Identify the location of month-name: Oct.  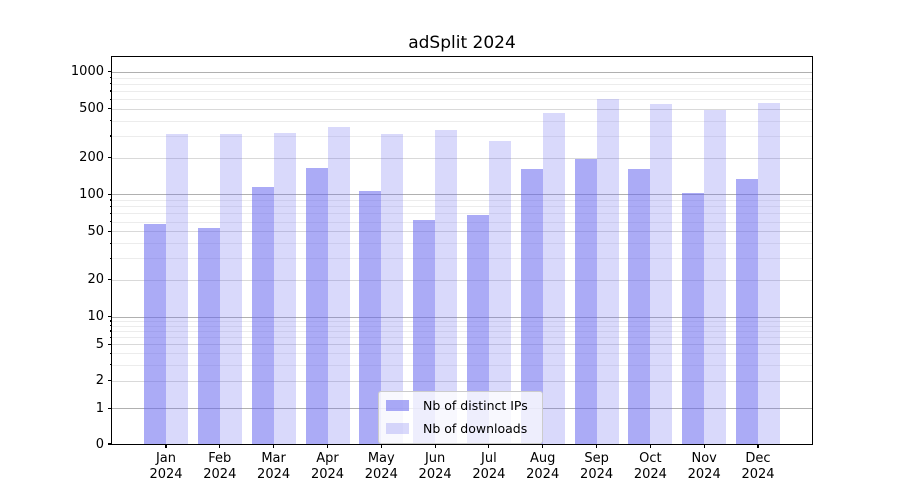
(650, 458).